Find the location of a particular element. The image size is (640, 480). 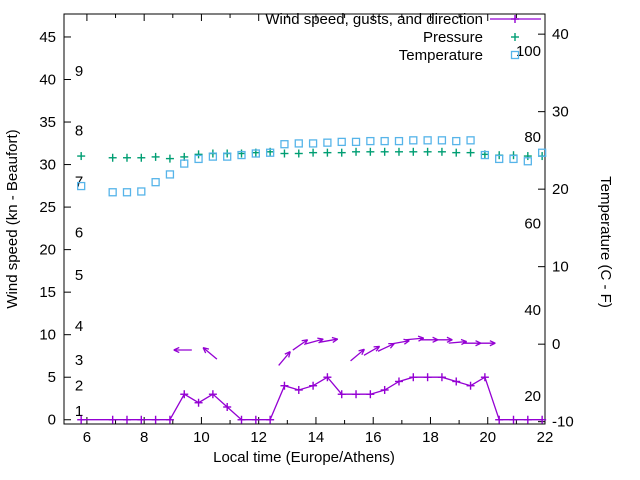

y-left-tick-label: 20 is located at coordinates (47, 250).